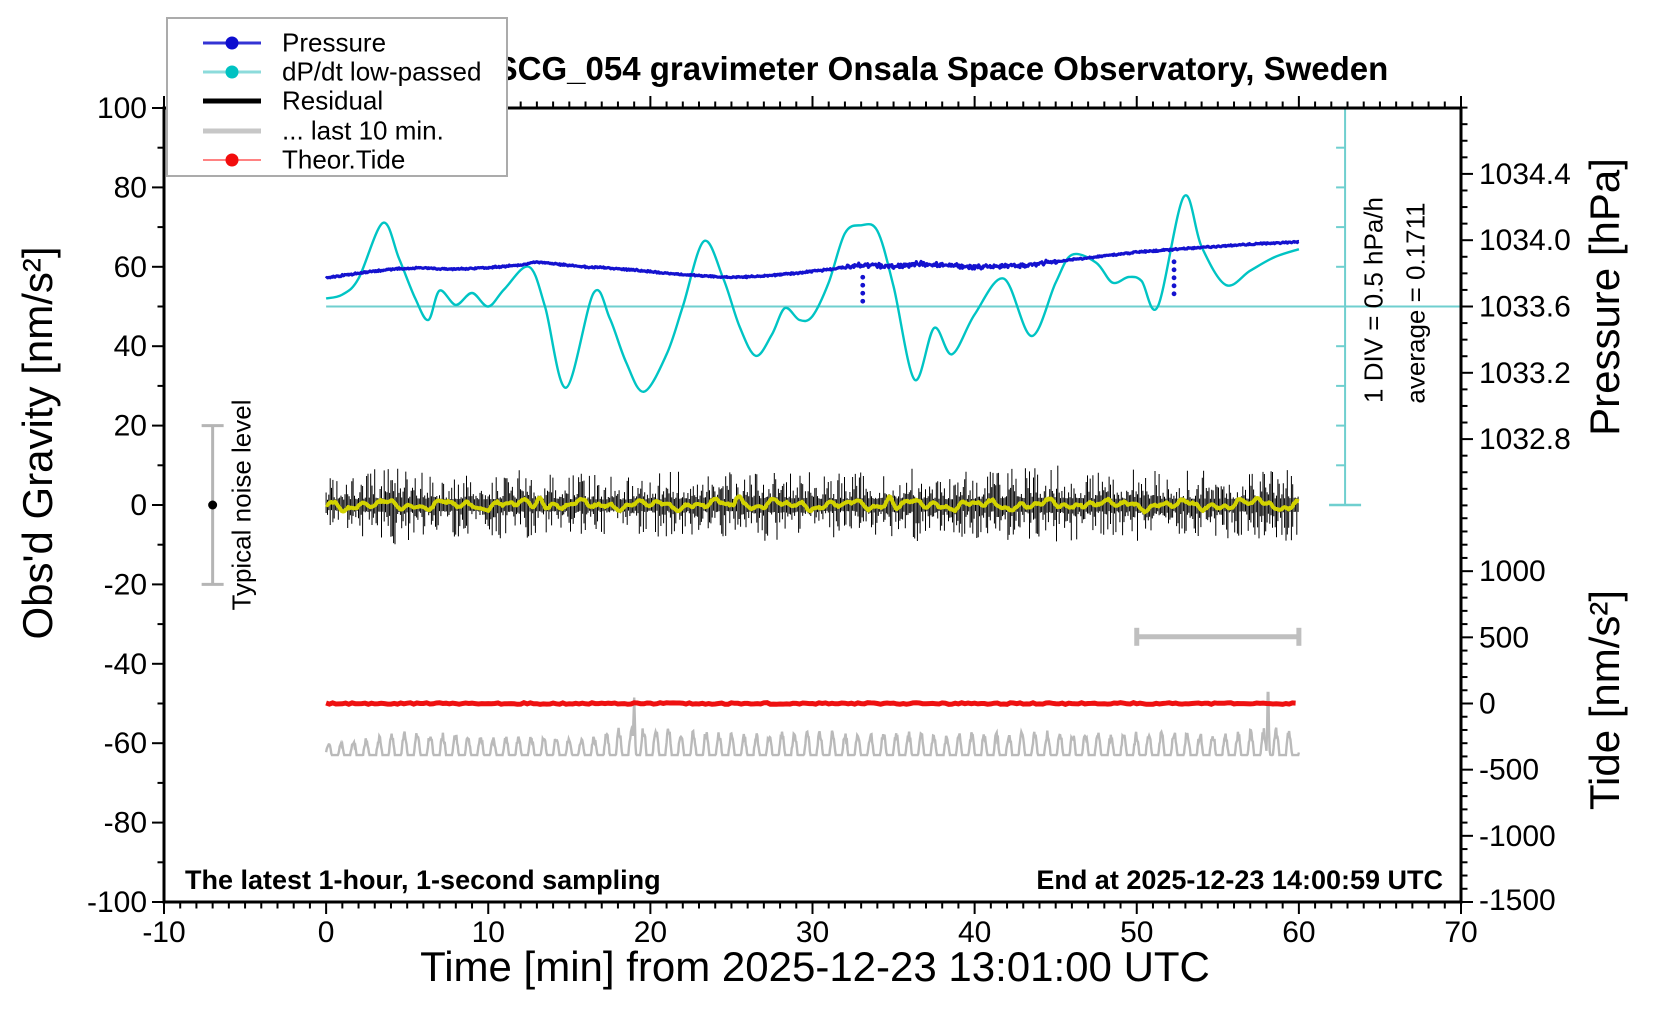  Describe the element at coordinates (1512, 571) in the screenshot. I see `svg-text: 1000` at that location.